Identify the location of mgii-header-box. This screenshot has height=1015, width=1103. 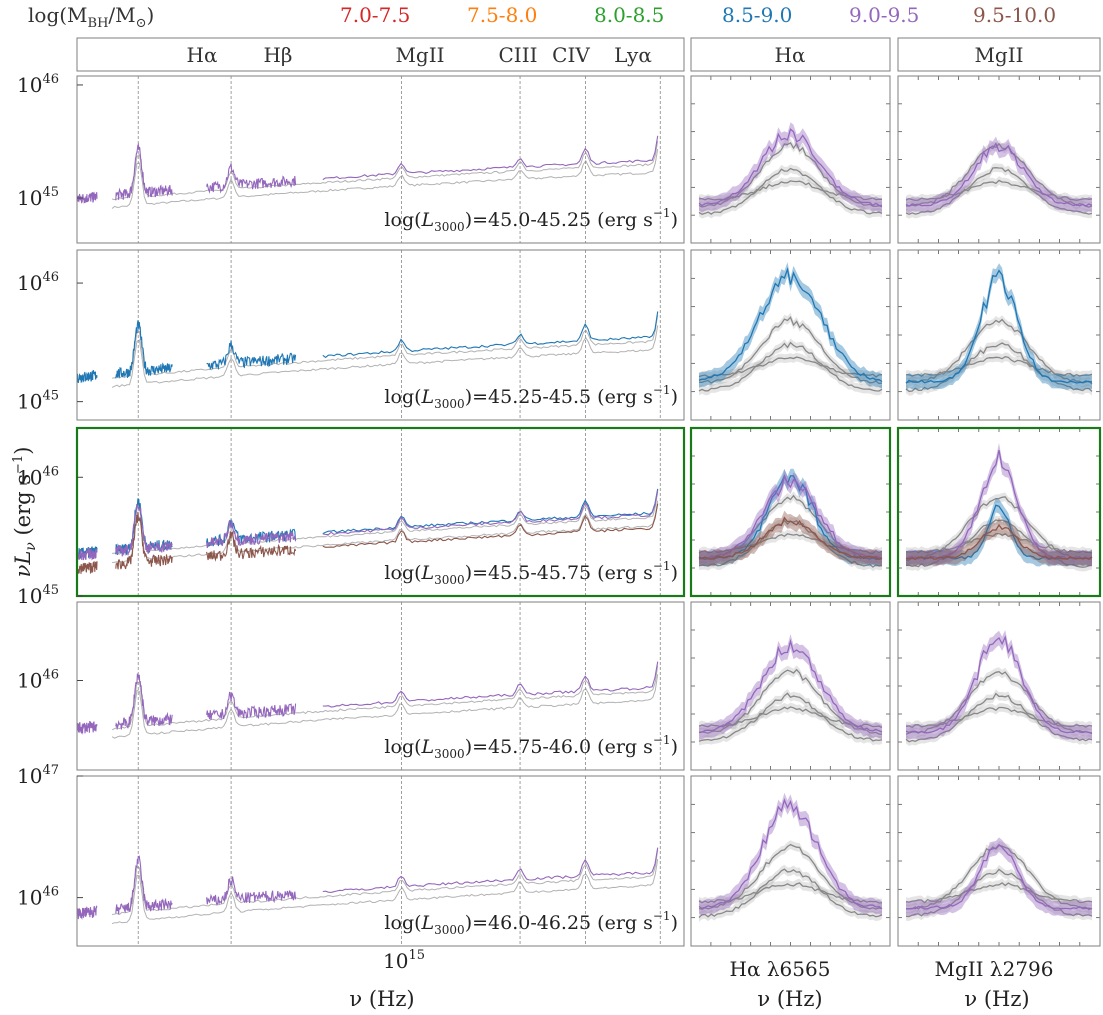
(999, 54).